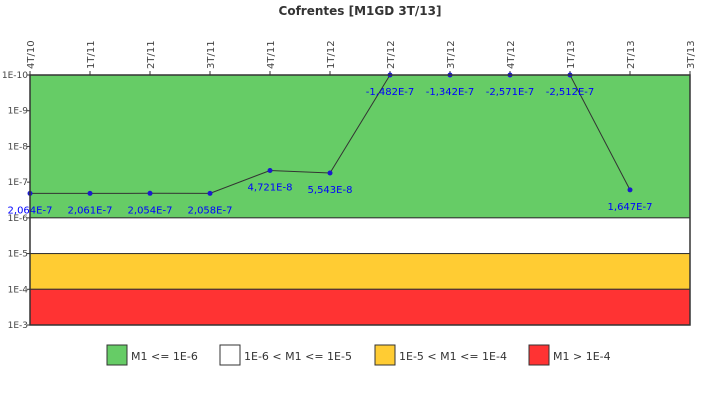 This screenshot has height=404, width=720. Describe the element at coordinates (90, 210) in the screenshot. I see `data-label: 2,061E-7` at that location.